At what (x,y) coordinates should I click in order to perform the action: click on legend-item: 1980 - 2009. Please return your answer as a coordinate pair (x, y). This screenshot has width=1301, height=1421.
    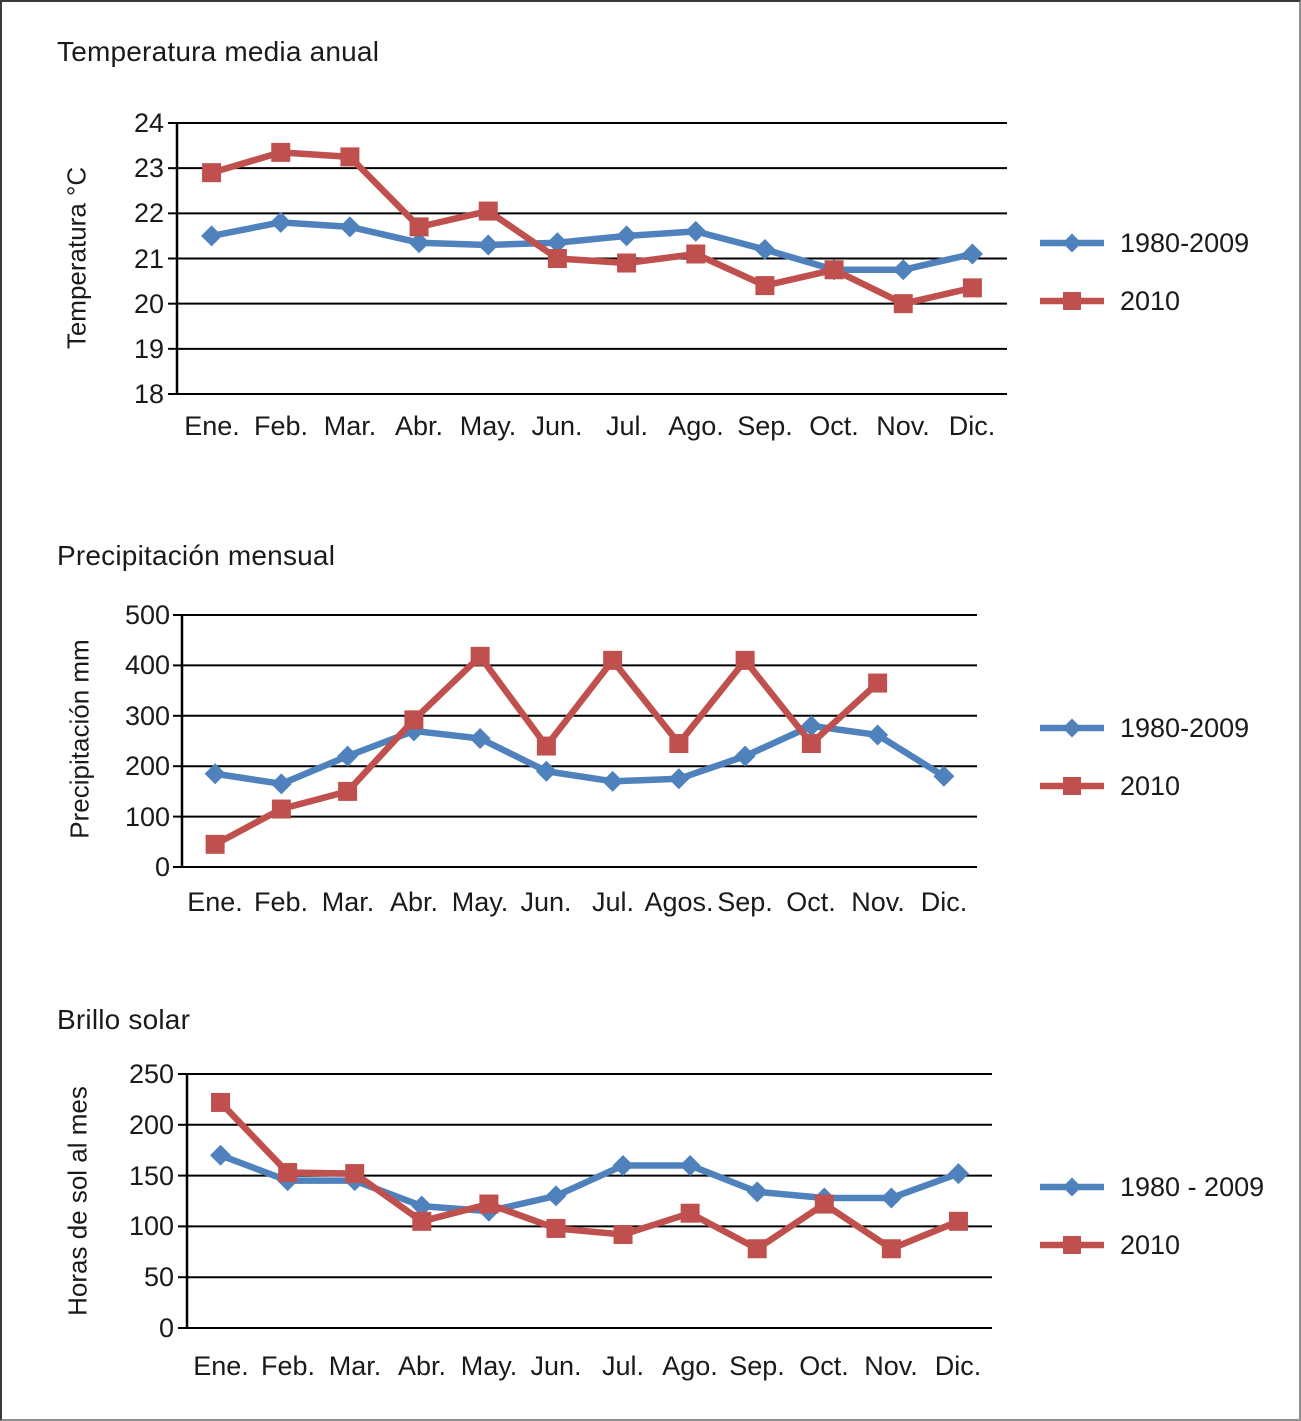
    Looking at the image, I should click on (1152, 1187).